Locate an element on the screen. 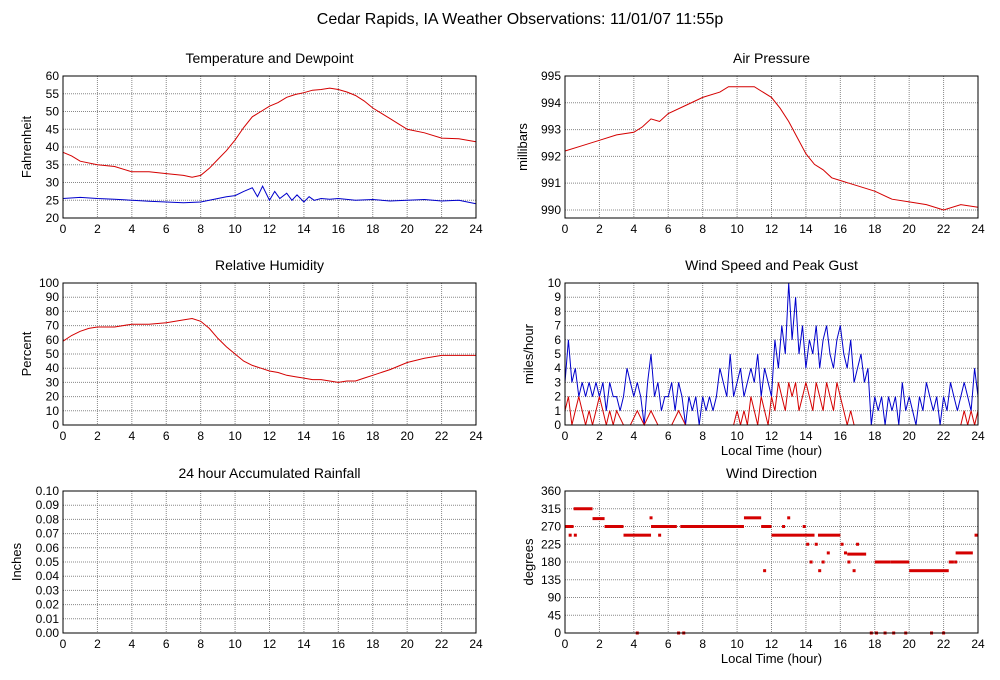 The height and width of the screenshot is (680, 1000). y-tick-label: 0 is located at coordinates (55, 425).